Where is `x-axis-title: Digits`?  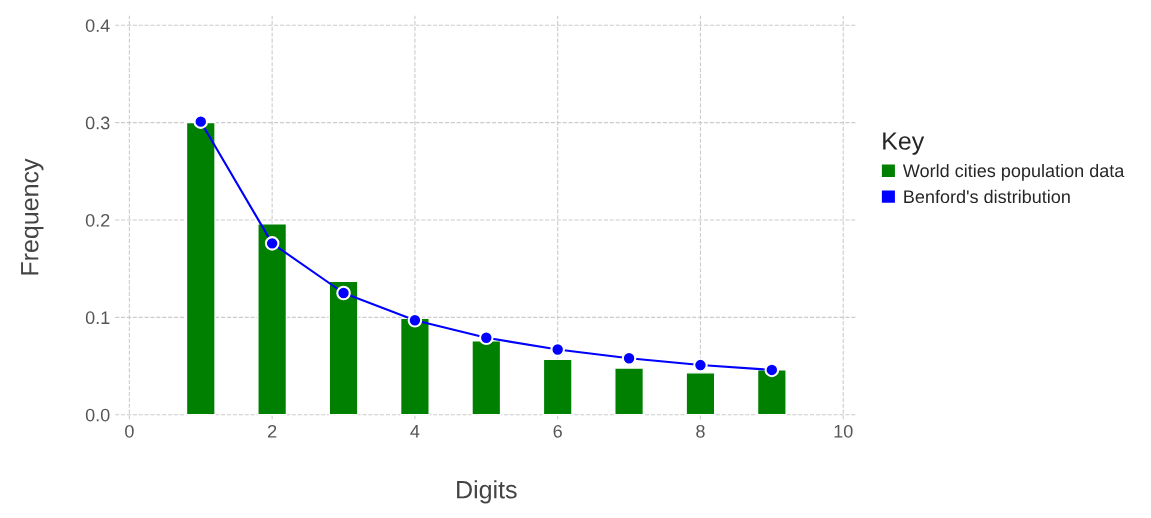
x-axis-title: Digits is located at coordinates (487, 492).